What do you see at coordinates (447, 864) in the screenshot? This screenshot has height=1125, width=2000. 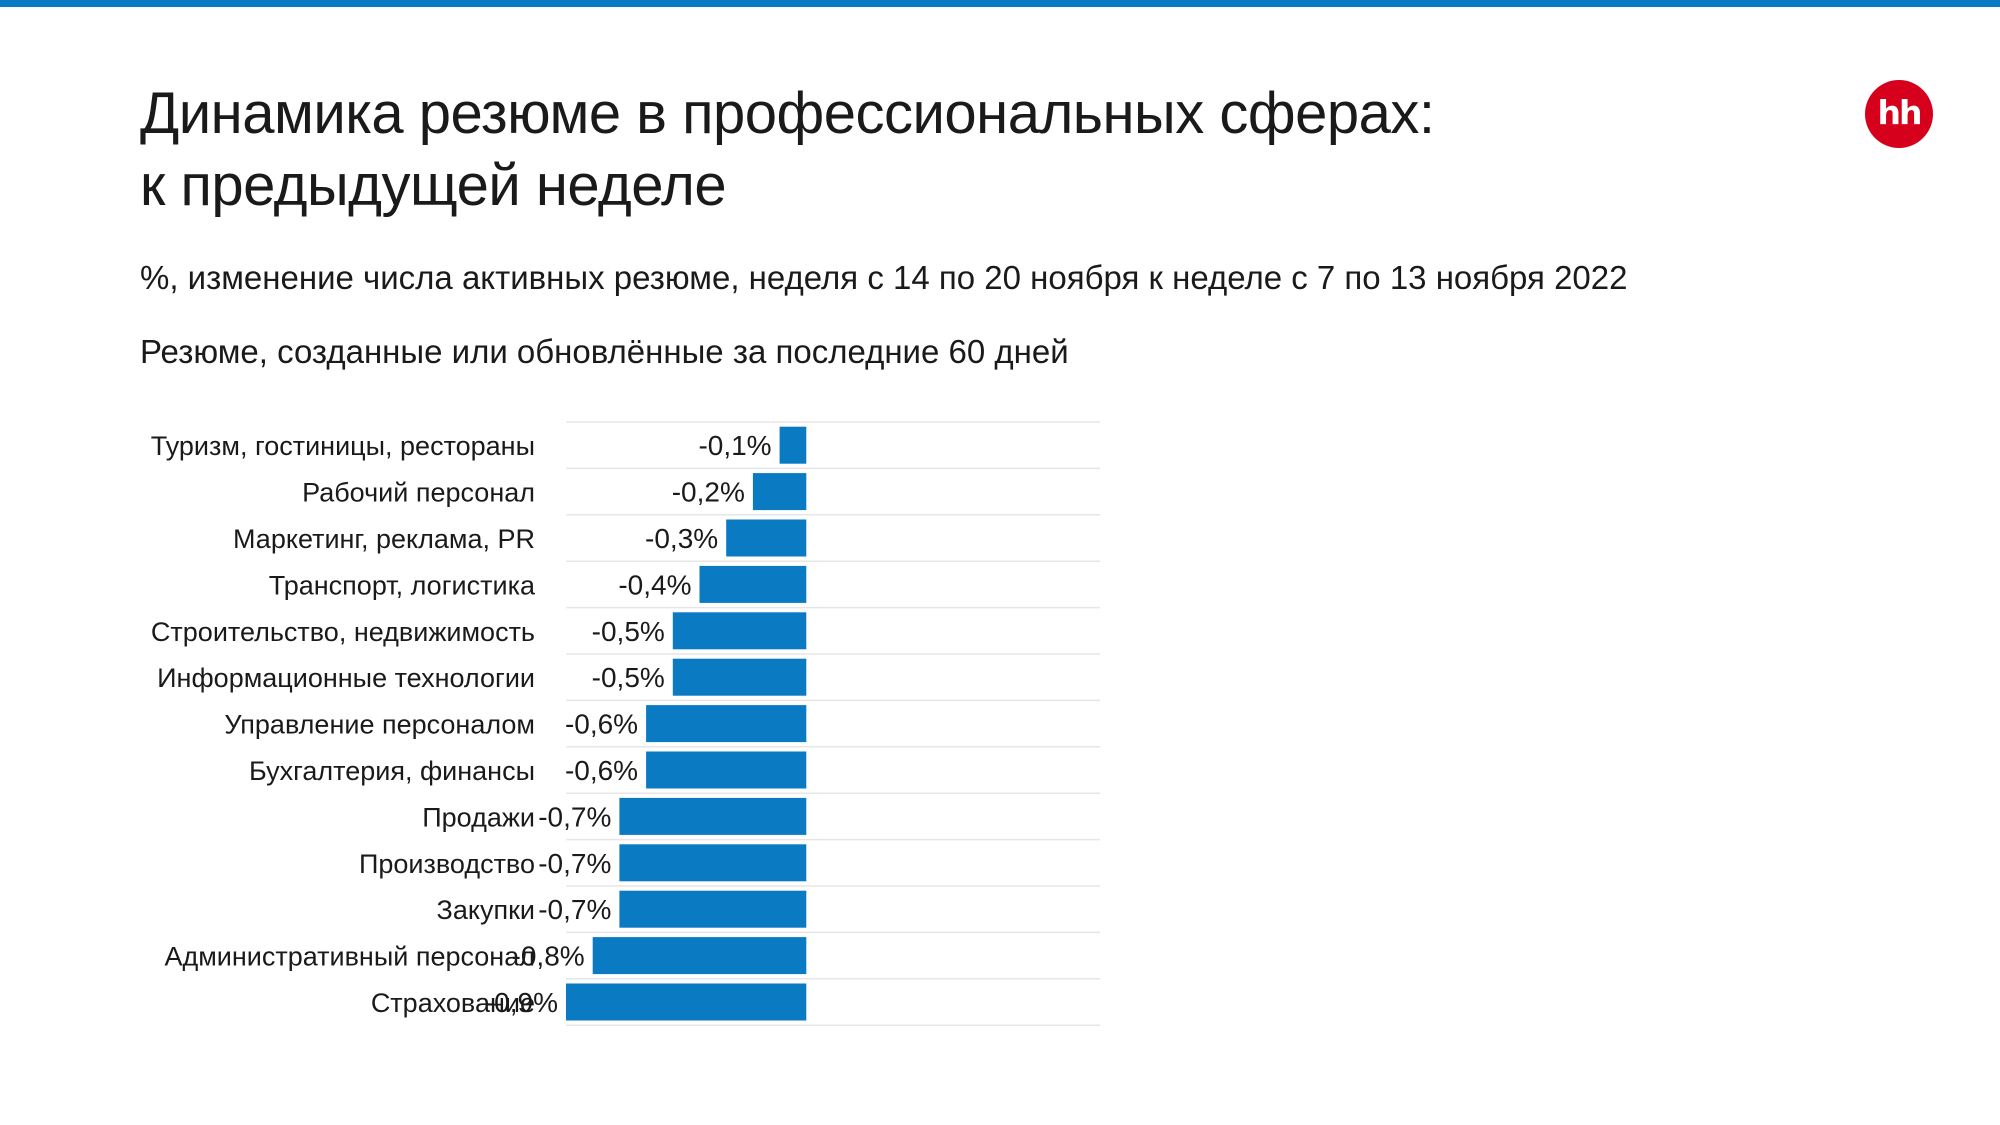 I see `category-label: Производство` at bounding box center [447, 864].